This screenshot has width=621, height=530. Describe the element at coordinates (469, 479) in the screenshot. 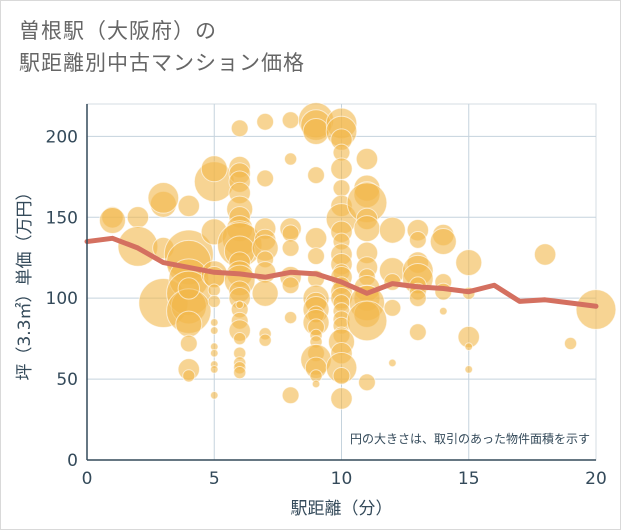

I see `x-tick-label: 15` at that location.